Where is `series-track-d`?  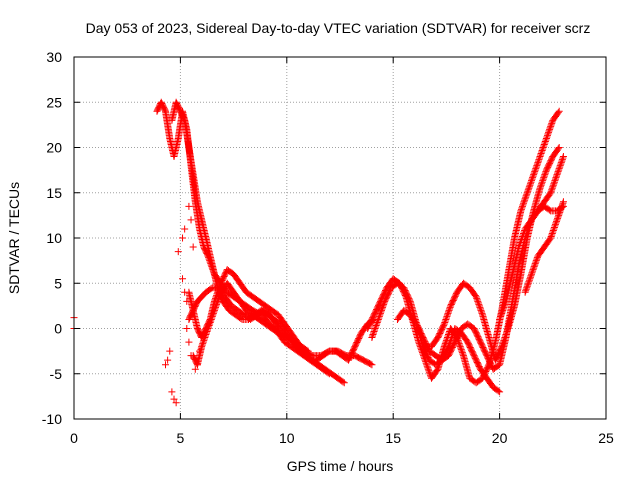
series-track-d is located at coordinates (283, 324).